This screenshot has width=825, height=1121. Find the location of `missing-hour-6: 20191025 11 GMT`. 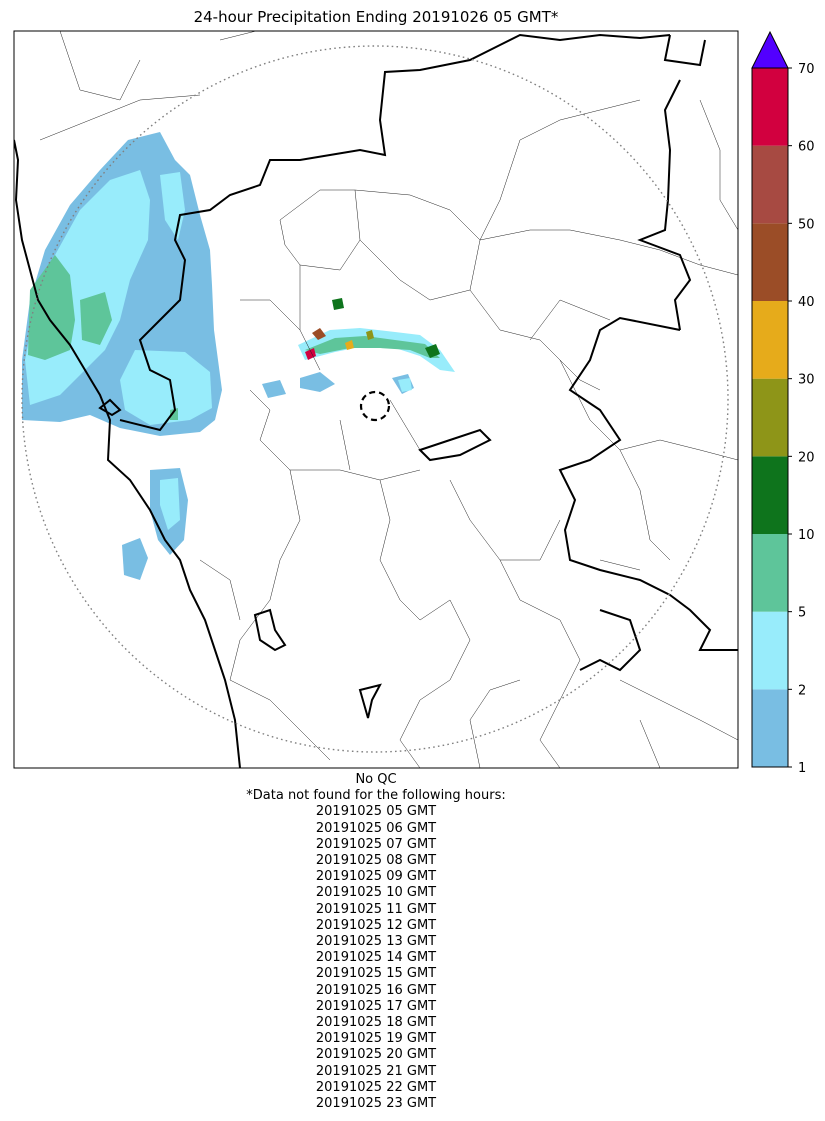

missing-hour-6: 20191025 11 GMT is located at coordinates (376, 909).